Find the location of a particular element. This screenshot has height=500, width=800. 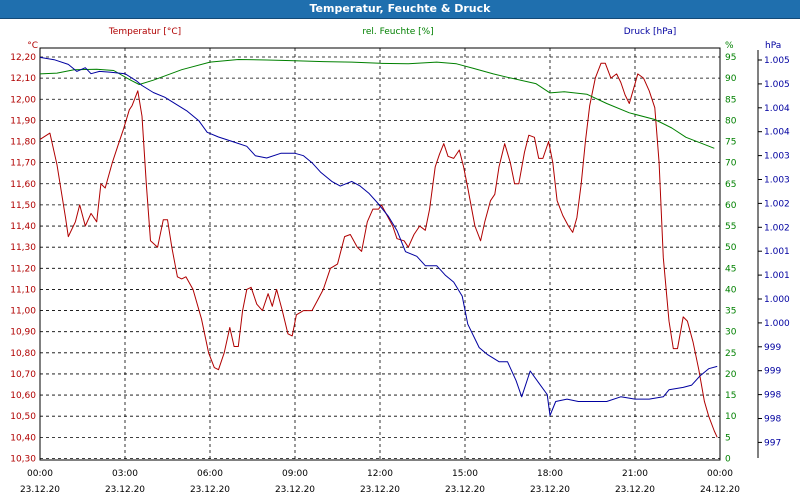

temperature-tick-label: 11,80 is located at coordinates (23, 143).